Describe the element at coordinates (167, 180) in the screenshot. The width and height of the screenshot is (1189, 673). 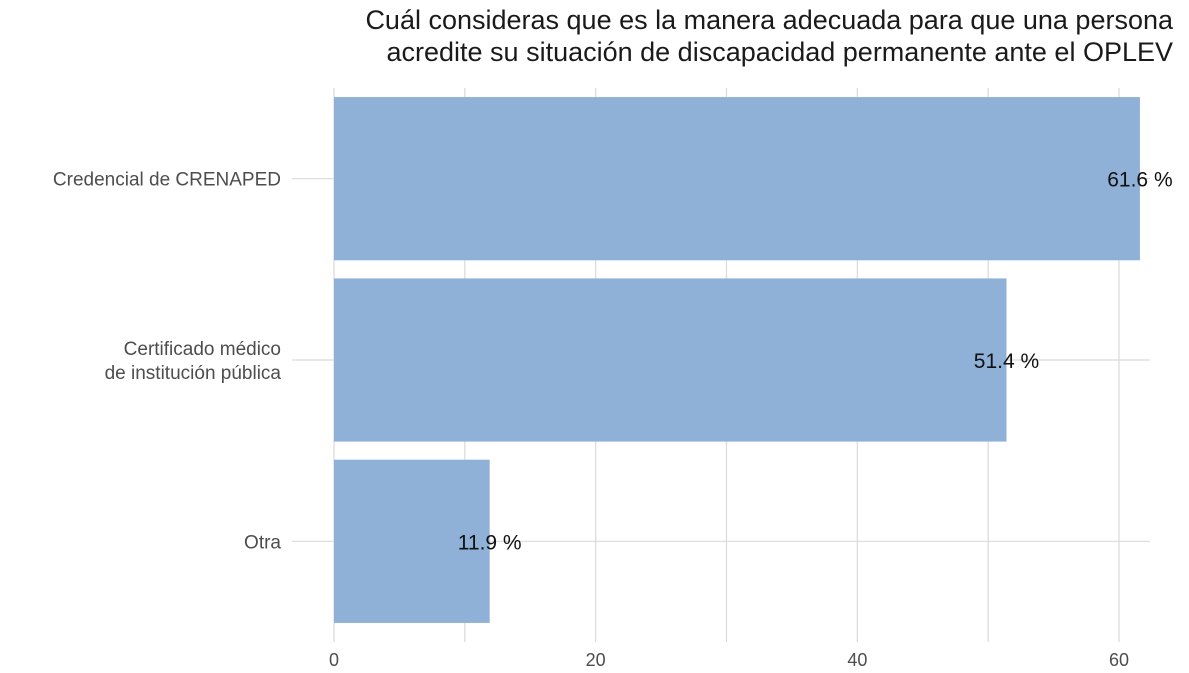
I see `y-tick-label: Credencial de CRENAPED` at that location.